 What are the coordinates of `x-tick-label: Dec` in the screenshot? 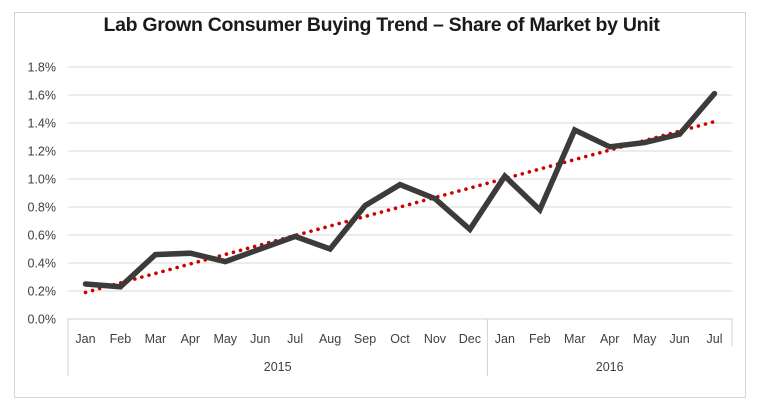 It's located at (470, 339).